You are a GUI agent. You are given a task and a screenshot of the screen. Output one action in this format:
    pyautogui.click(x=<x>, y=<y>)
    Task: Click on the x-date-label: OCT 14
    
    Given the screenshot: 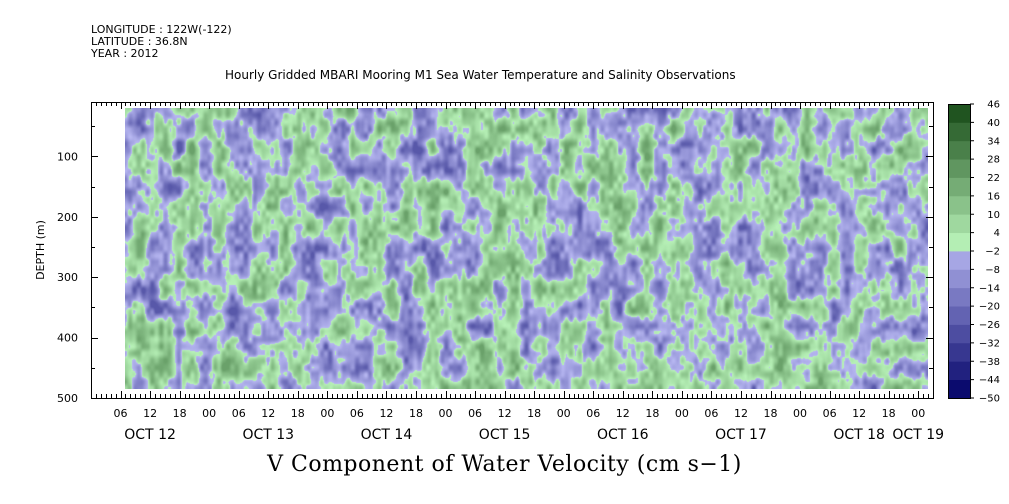 What is the action you would take?
    pyautogui.click(x=387, y=435)
    